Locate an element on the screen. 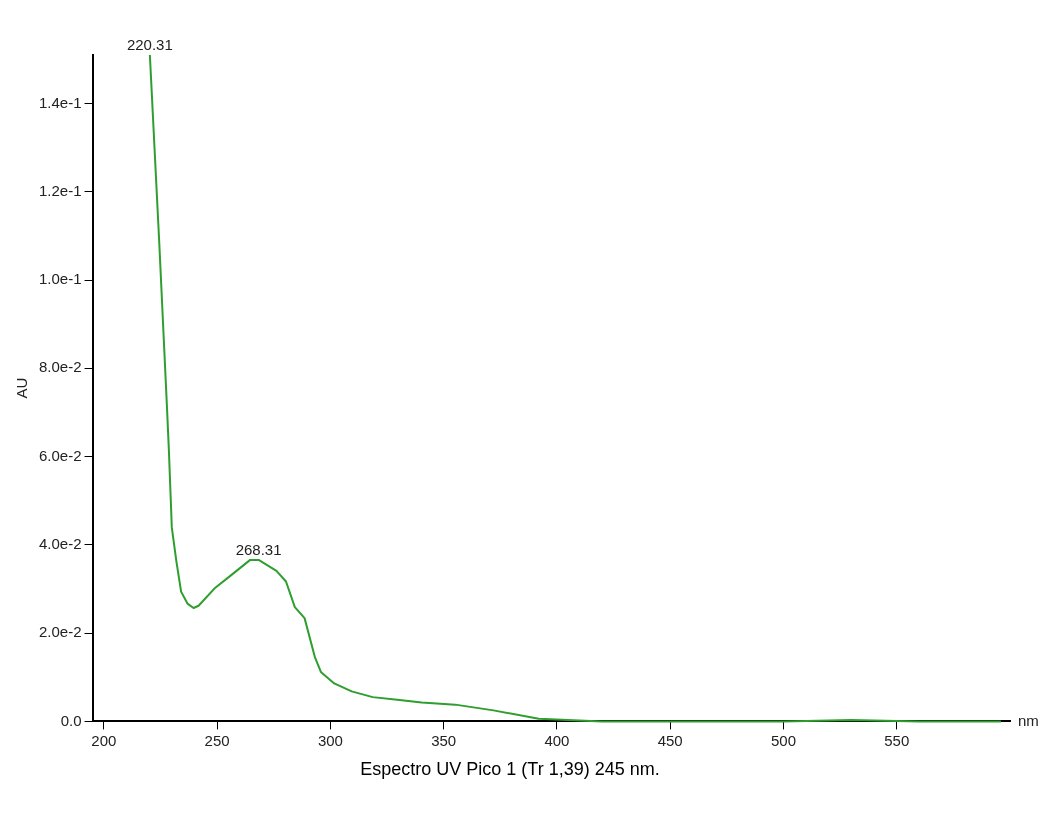 This screenshot has height=813, width=1055. x-tick-label: 500 is located at coordinates (783, 740).